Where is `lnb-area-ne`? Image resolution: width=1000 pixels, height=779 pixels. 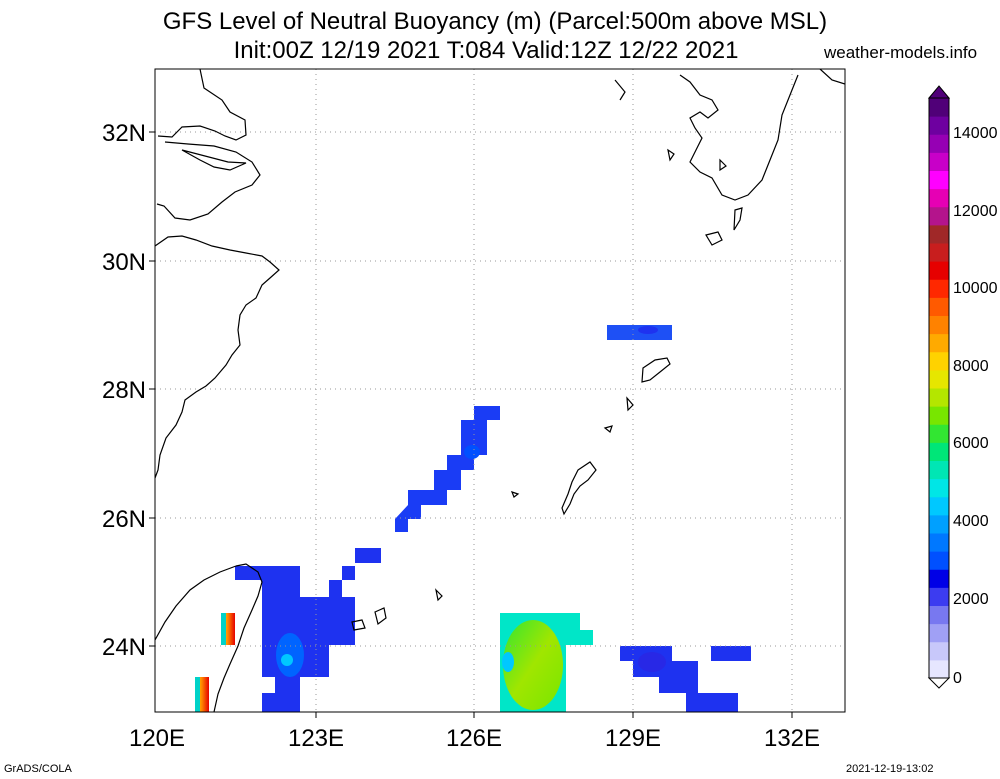 lnb-area-ne is located at coordinates (447, 469).